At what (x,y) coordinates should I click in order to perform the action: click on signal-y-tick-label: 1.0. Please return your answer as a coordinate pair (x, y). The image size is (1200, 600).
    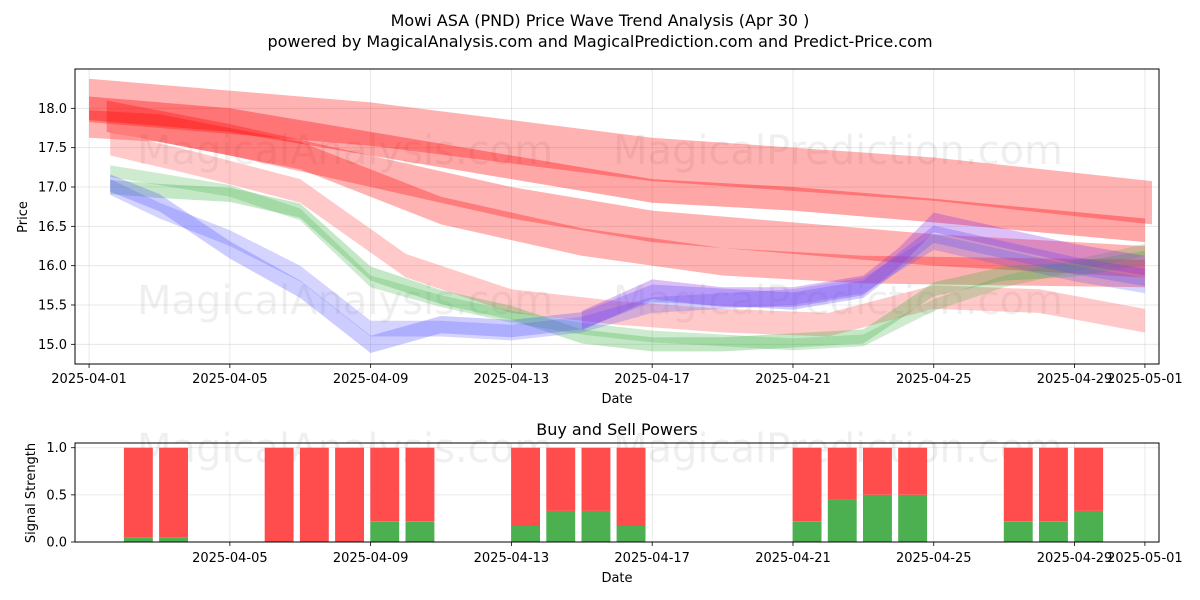
    Looking at the image, I should click on (56, 448).